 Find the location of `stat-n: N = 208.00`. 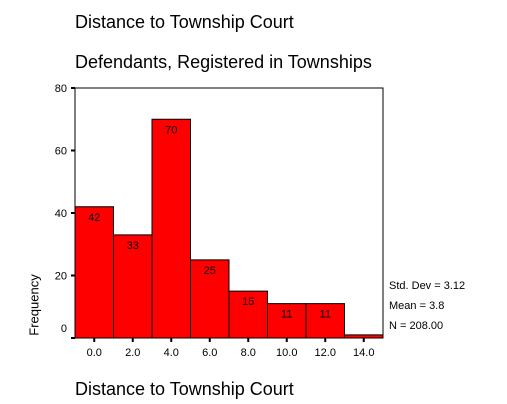

stat-n: N = 208.00 is located at coordinates (416, 326).